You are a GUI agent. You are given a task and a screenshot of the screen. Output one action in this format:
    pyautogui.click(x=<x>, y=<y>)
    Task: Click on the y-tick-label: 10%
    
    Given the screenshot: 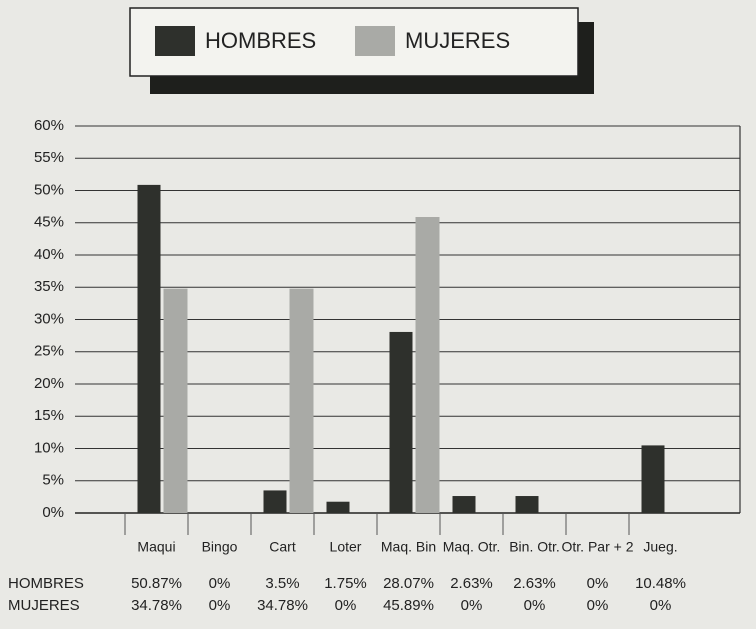 What is the action you would take?
    pyautogui.click(x=49, y=447)
    